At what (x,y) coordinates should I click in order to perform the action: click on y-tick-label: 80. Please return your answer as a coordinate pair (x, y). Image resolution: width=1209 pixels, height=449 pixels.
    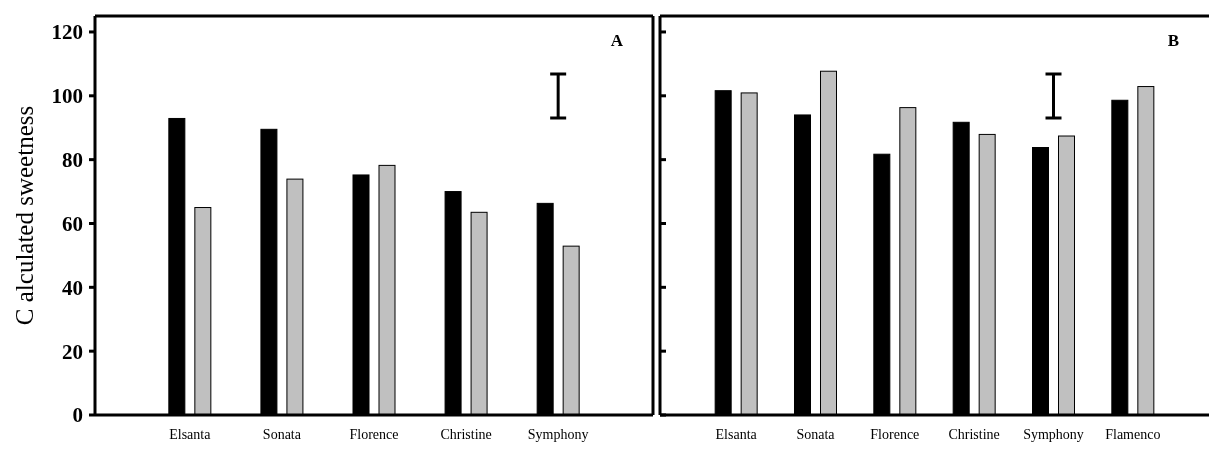
    Looking at the image, I should click on (72, 159).